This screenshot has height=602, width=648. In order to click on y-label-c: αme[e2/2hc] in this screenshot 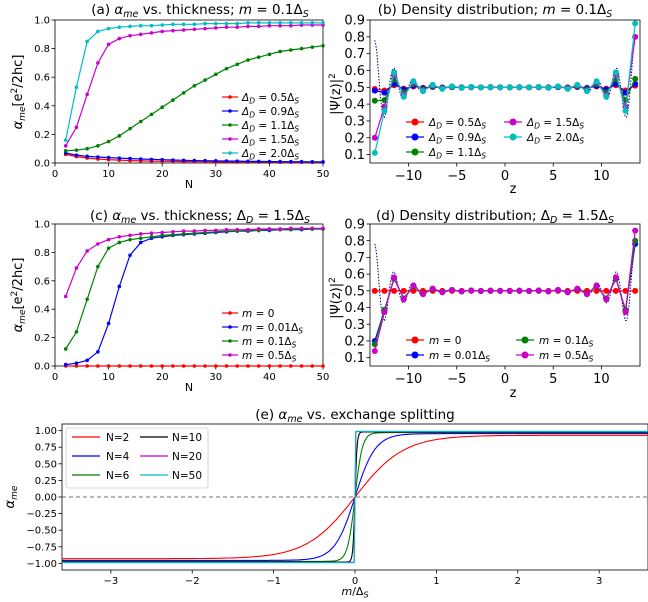, I will do `click(19, 295)`.